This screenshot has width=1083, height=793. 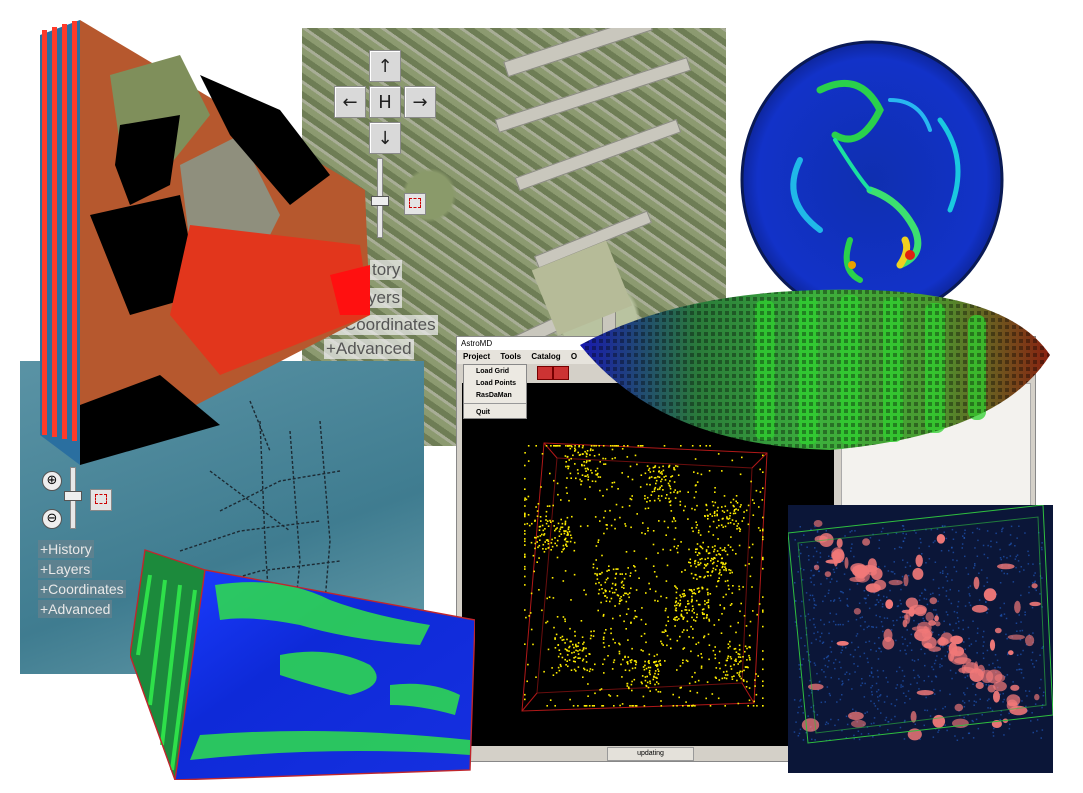 I want to click on brain-slice-image, so click(x=872, y=180).